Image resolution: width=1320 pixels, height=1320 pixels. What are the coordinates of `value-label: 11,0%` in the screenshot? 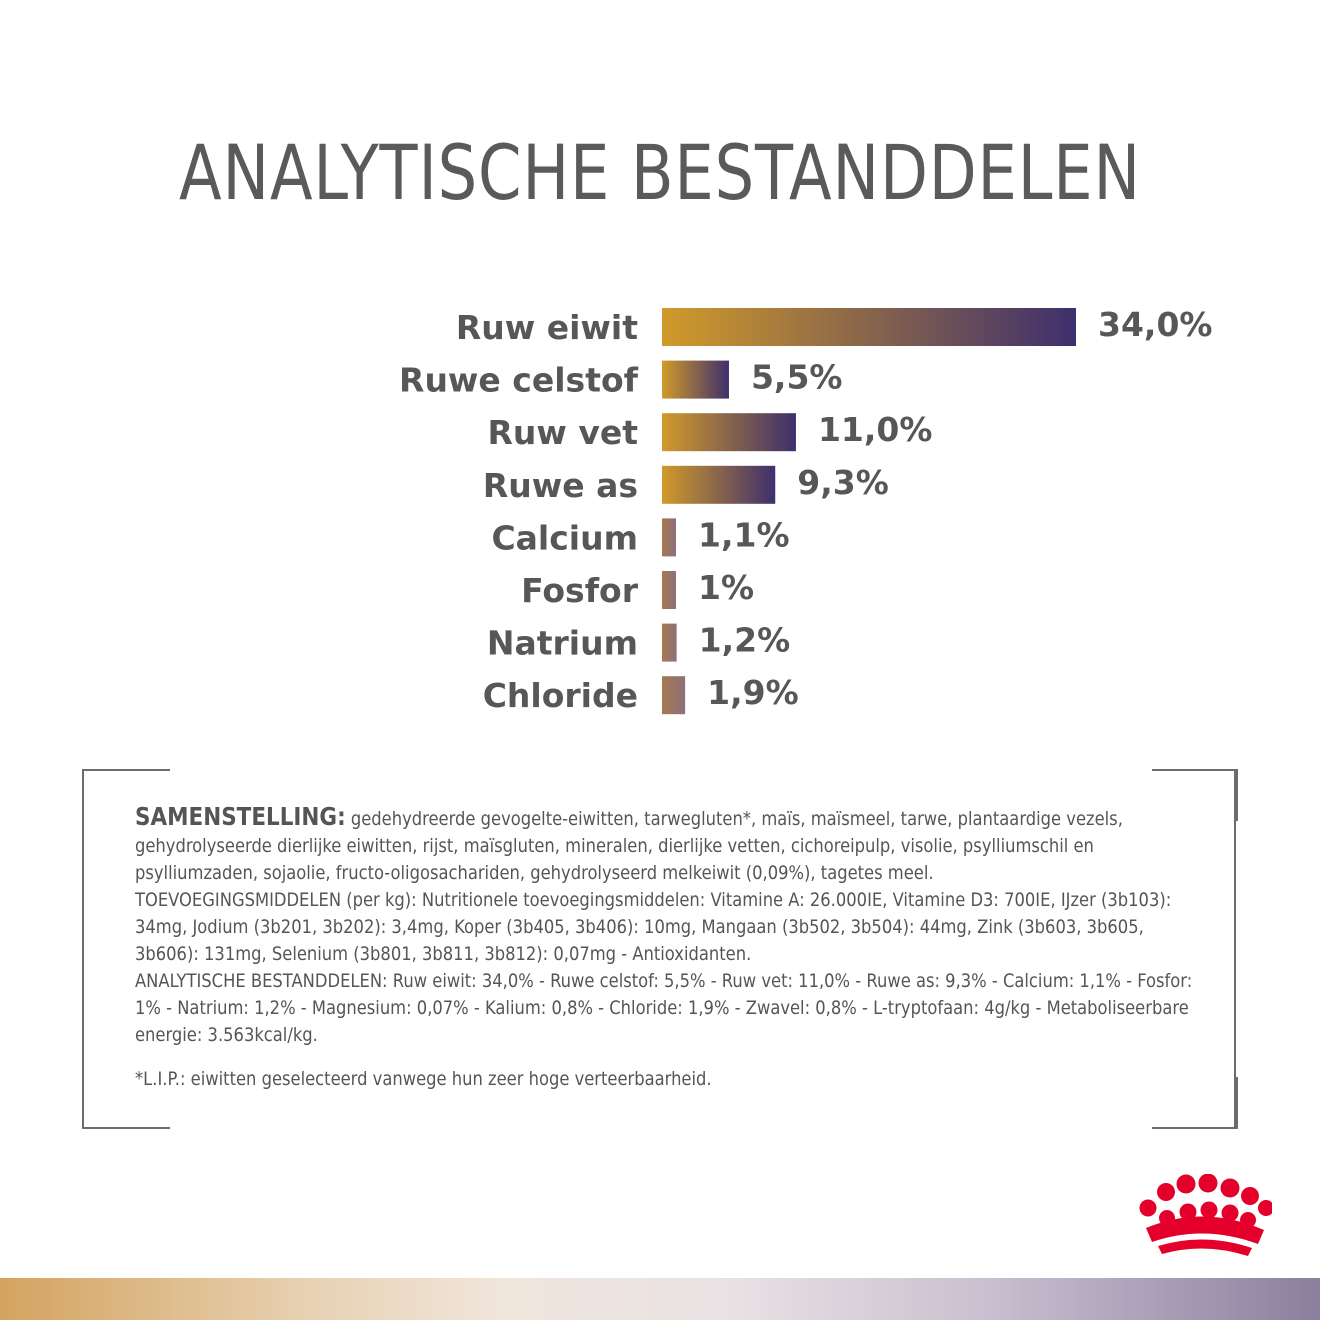 It's located at (875, 429).